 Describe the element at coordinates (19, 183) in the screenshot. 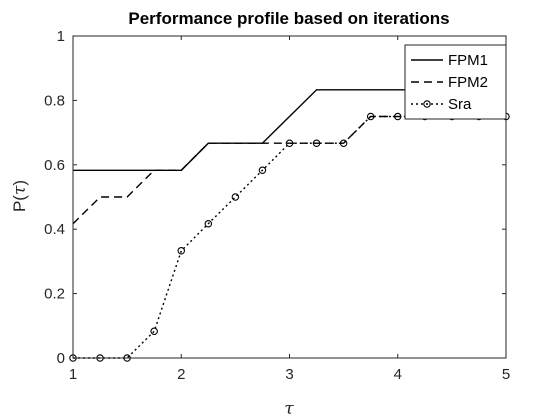

I see `y-axis-label-close: )` at that location.